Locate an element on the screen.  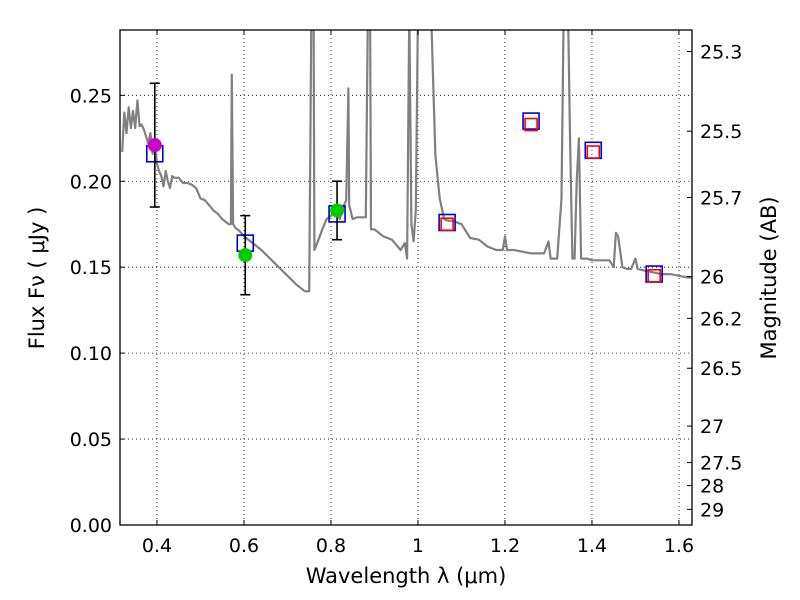
x-tick-label: 1.4 is located at coordinates (592, 546).